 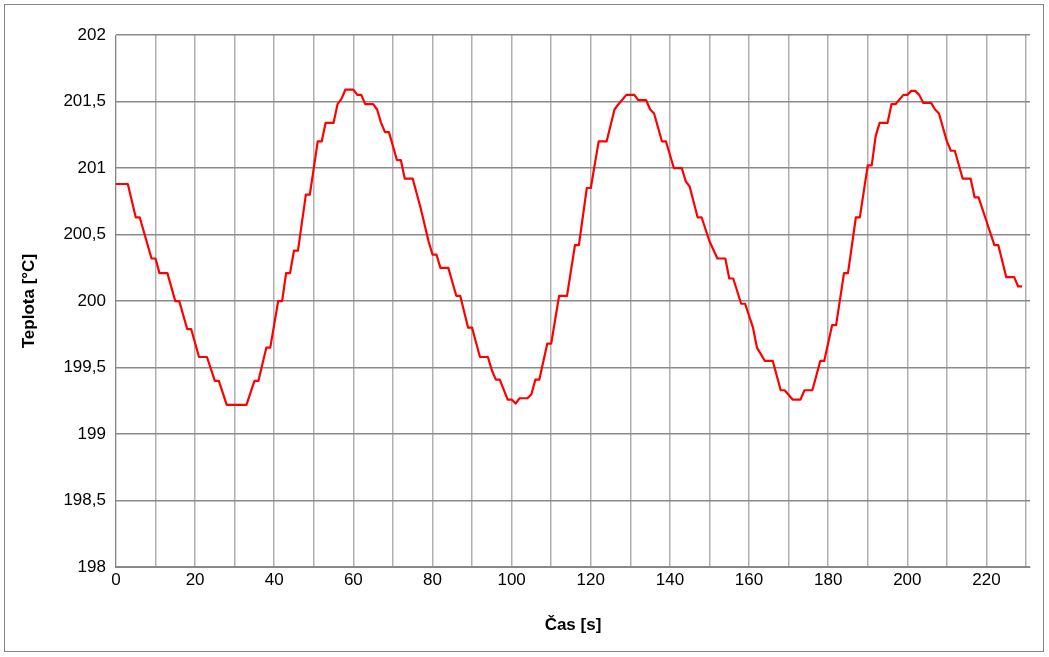 What do you see at coordinates (84, 234) in the screenshot?
I see `y-tick-label: 200,5` at bounding box center [84, 234].